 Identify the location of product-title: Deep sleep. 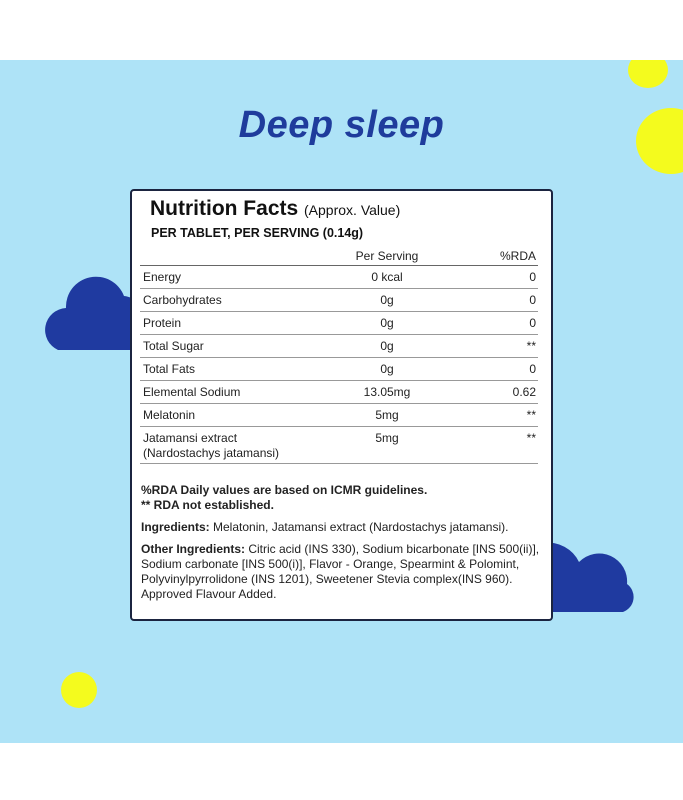
(341, 125).